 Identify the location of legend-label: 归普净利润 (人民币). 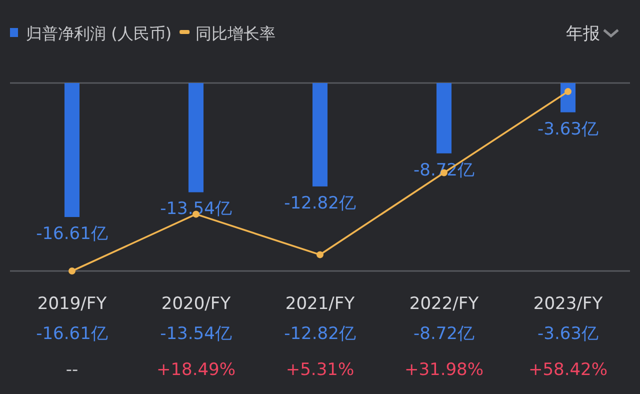
(99, 33).